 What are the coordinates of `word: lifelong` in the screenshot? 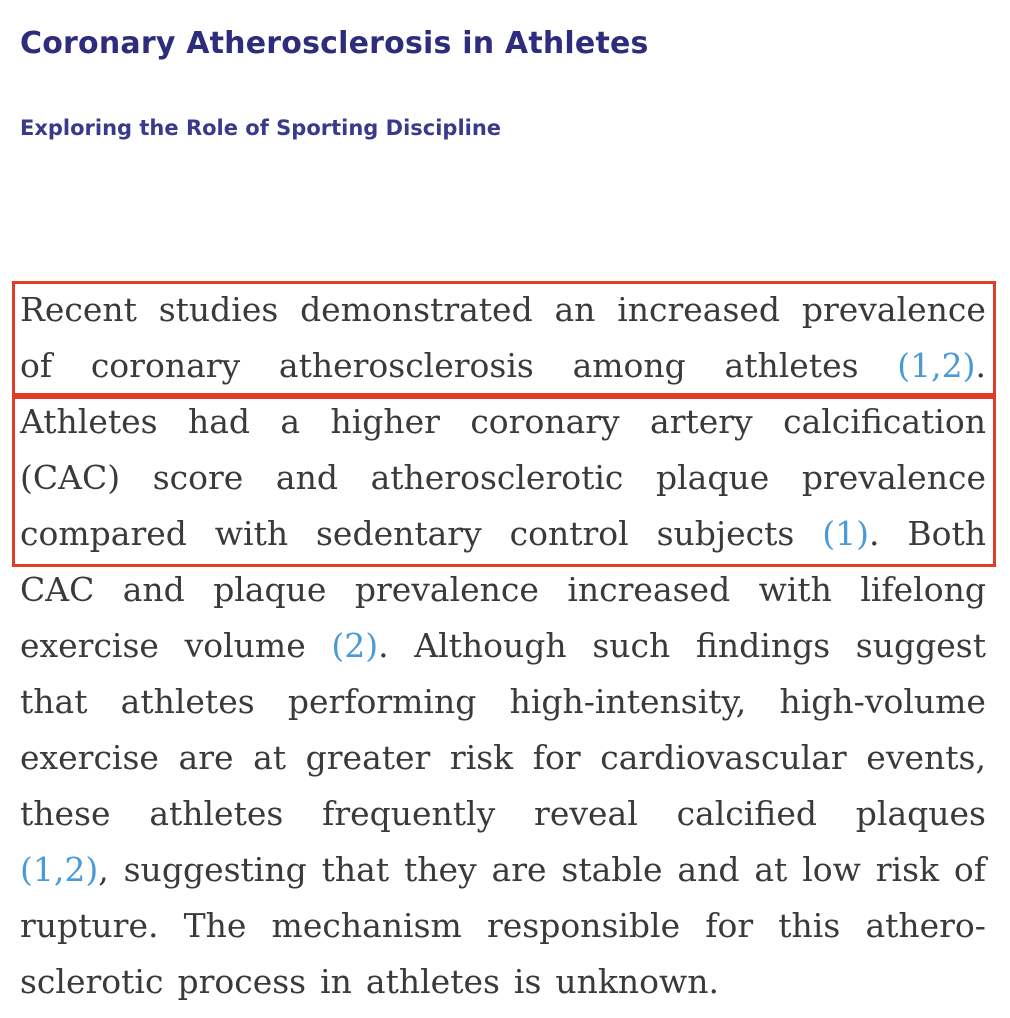 It's located at (923, 589).